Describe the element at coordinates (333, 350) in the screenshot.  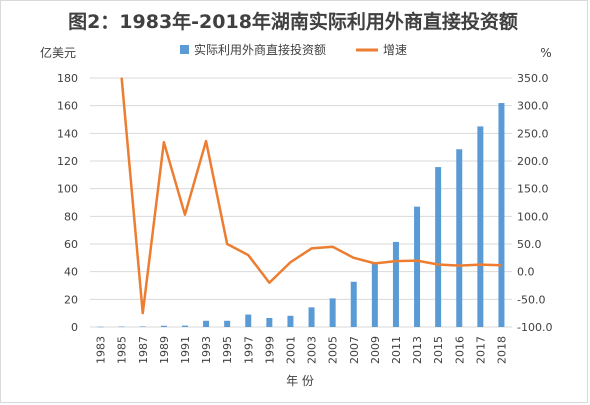
I see `x-tick-label: 2005` at that location.